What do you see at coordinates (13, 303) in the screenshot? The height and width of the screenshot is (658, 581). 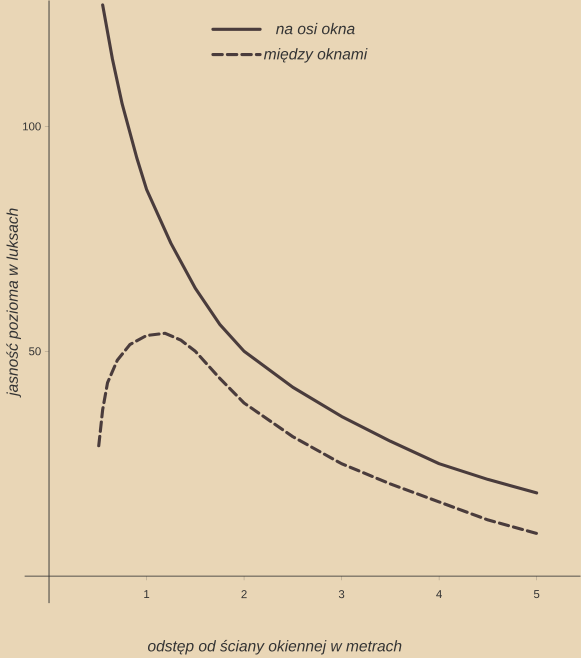 I see `y-axis-title: jasność pozioma w luksach` at bounding box center [13, 303].